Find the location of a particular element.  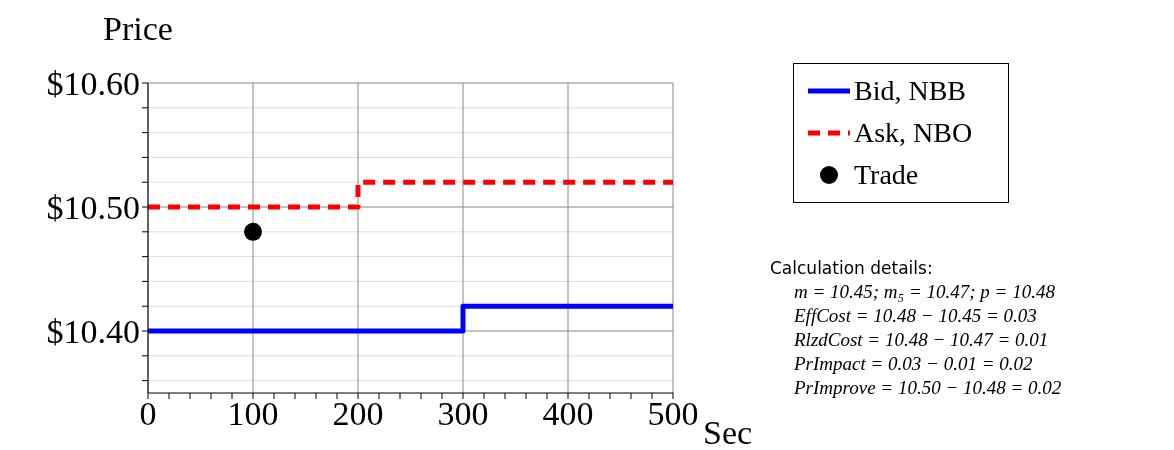

text: m = 10.45; m₅ = 10.47; p = 10.48 is located at coordinates (924, 292).